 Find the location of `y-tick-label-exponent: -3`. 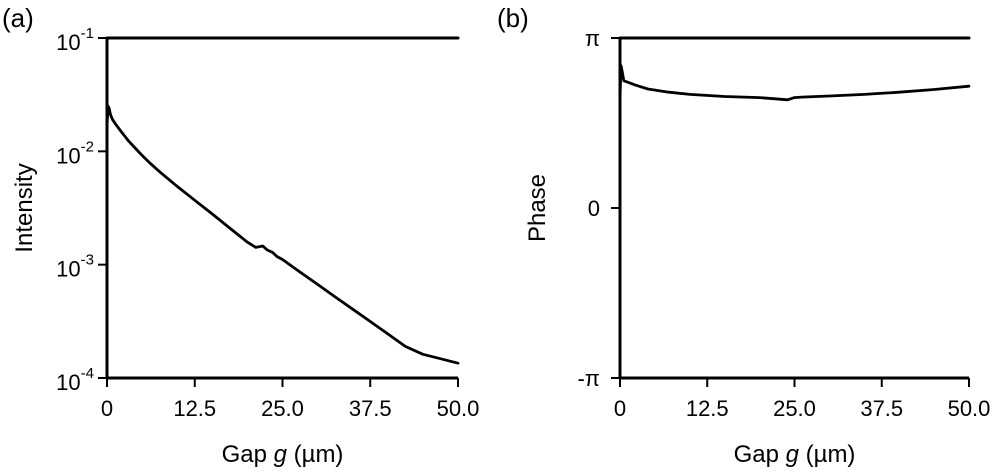

y-tick-label-exponent: -3 is located at coordinates (87, 260).